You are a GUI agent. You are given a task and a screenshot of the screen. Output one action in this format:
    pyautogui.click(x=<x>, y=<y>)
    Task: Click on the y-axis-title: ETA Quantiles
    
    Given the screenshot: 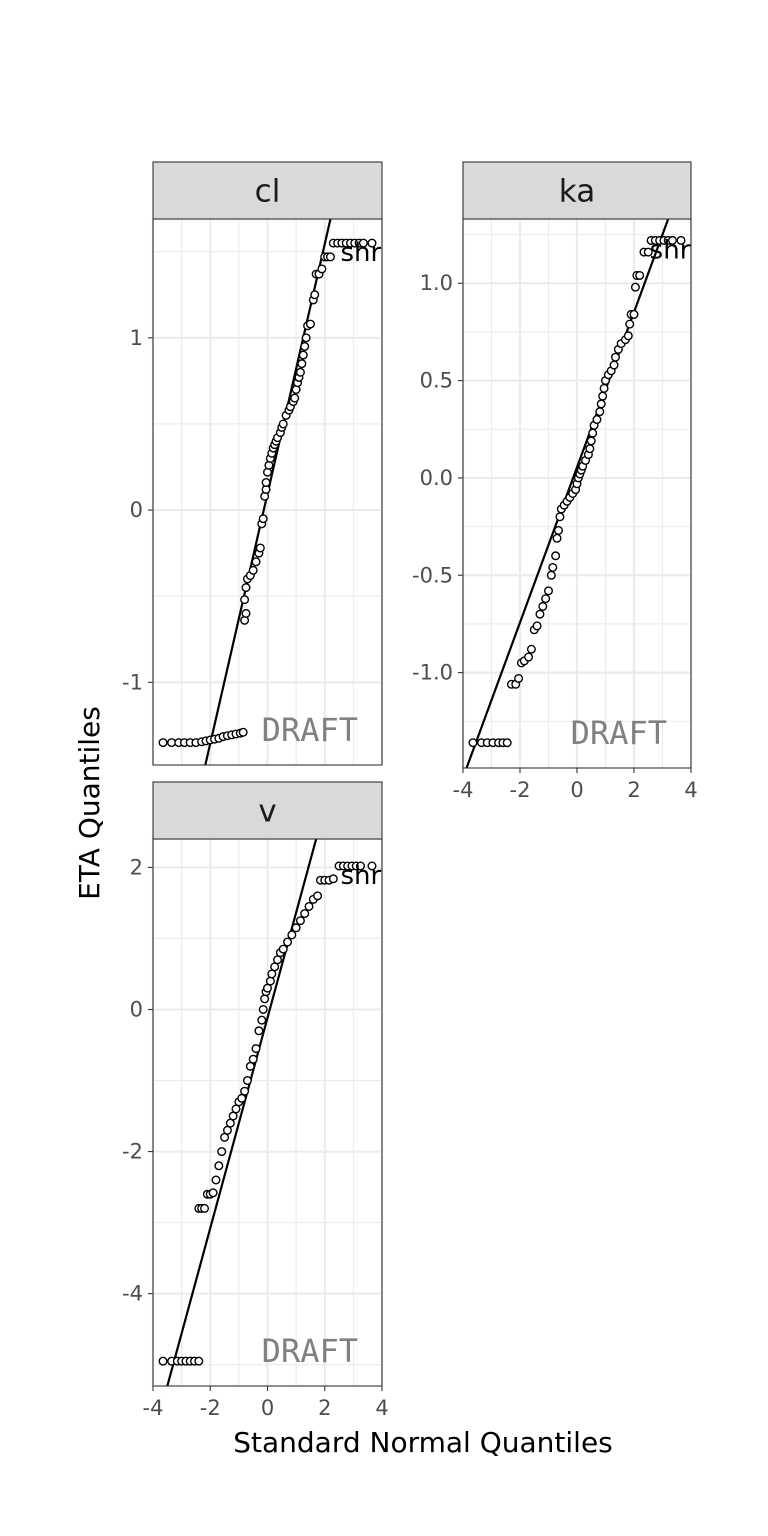 What is the action you would take?
    pyautogui.click(x=89, y=803)
    